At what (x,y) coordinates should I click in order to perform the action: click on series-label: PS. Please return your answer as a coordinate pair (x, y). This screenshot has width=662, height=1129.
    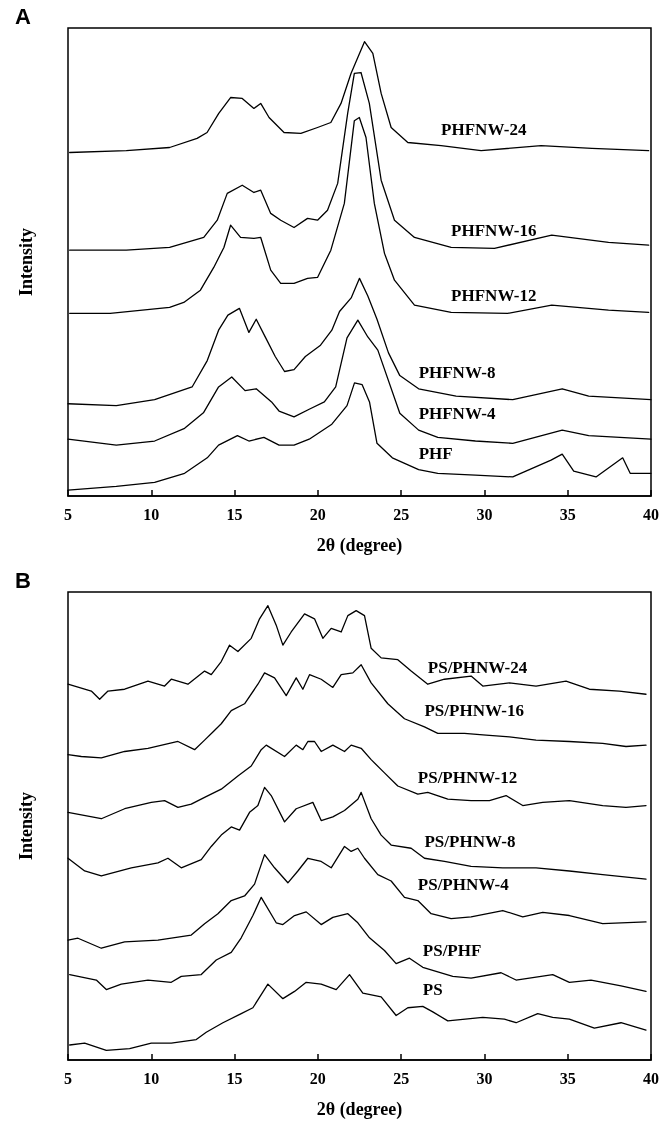
    Looking at the image, I should click on (432, 990).